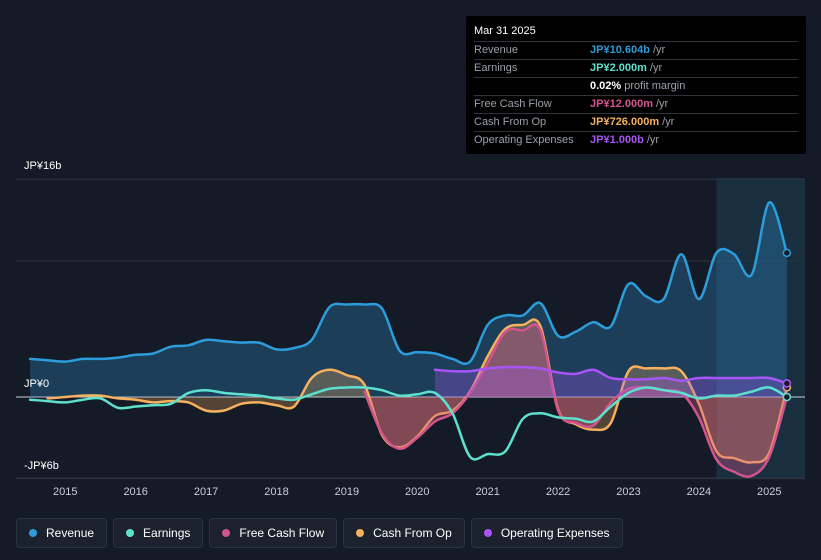  I want to click on free-cash-flow-area, so click(575, 400).